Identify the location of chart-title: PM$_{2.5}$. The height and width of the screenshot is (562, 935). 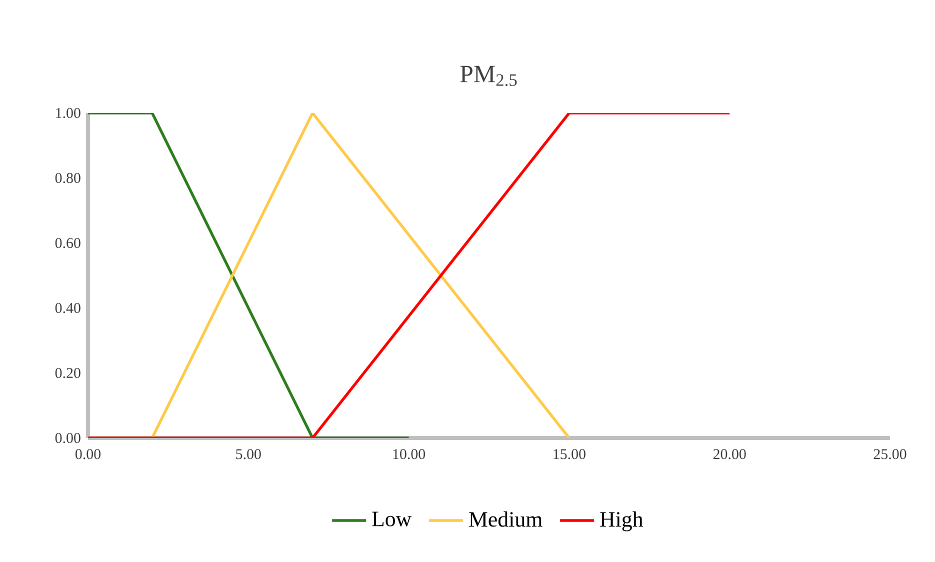
(488, 76).